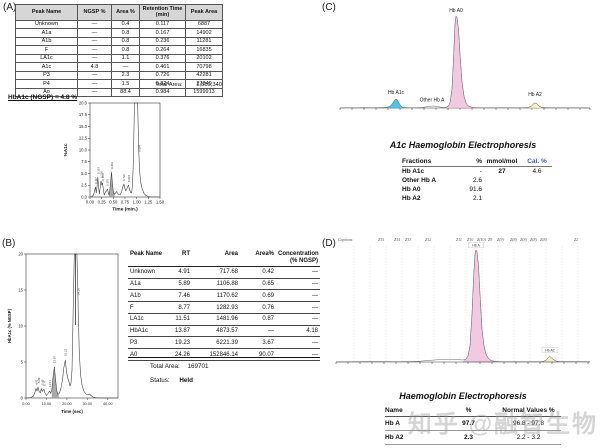 Image resolution: width=600 pixels, height=448 pixels. I want to click on table-cell: 6887, so click(204, 24).